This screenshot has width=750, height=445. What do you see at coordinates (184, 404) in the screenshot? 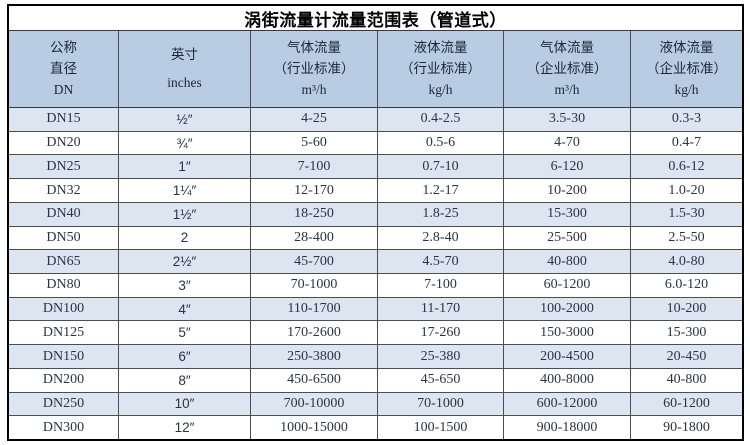
I see `inches-cell: 10″` at bounding box center [184, 404].